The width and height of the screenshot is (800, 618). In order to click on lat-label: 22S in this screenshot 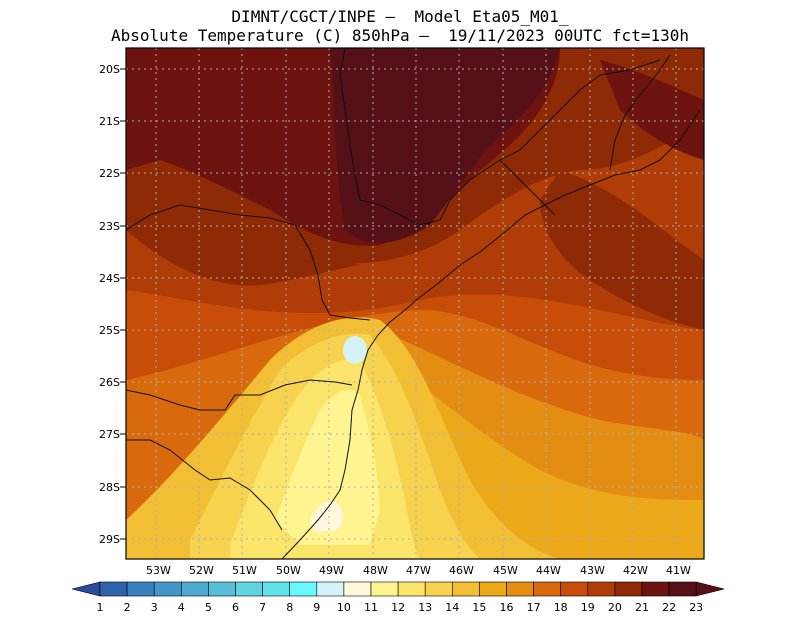, I will do `click(109, 173)`.